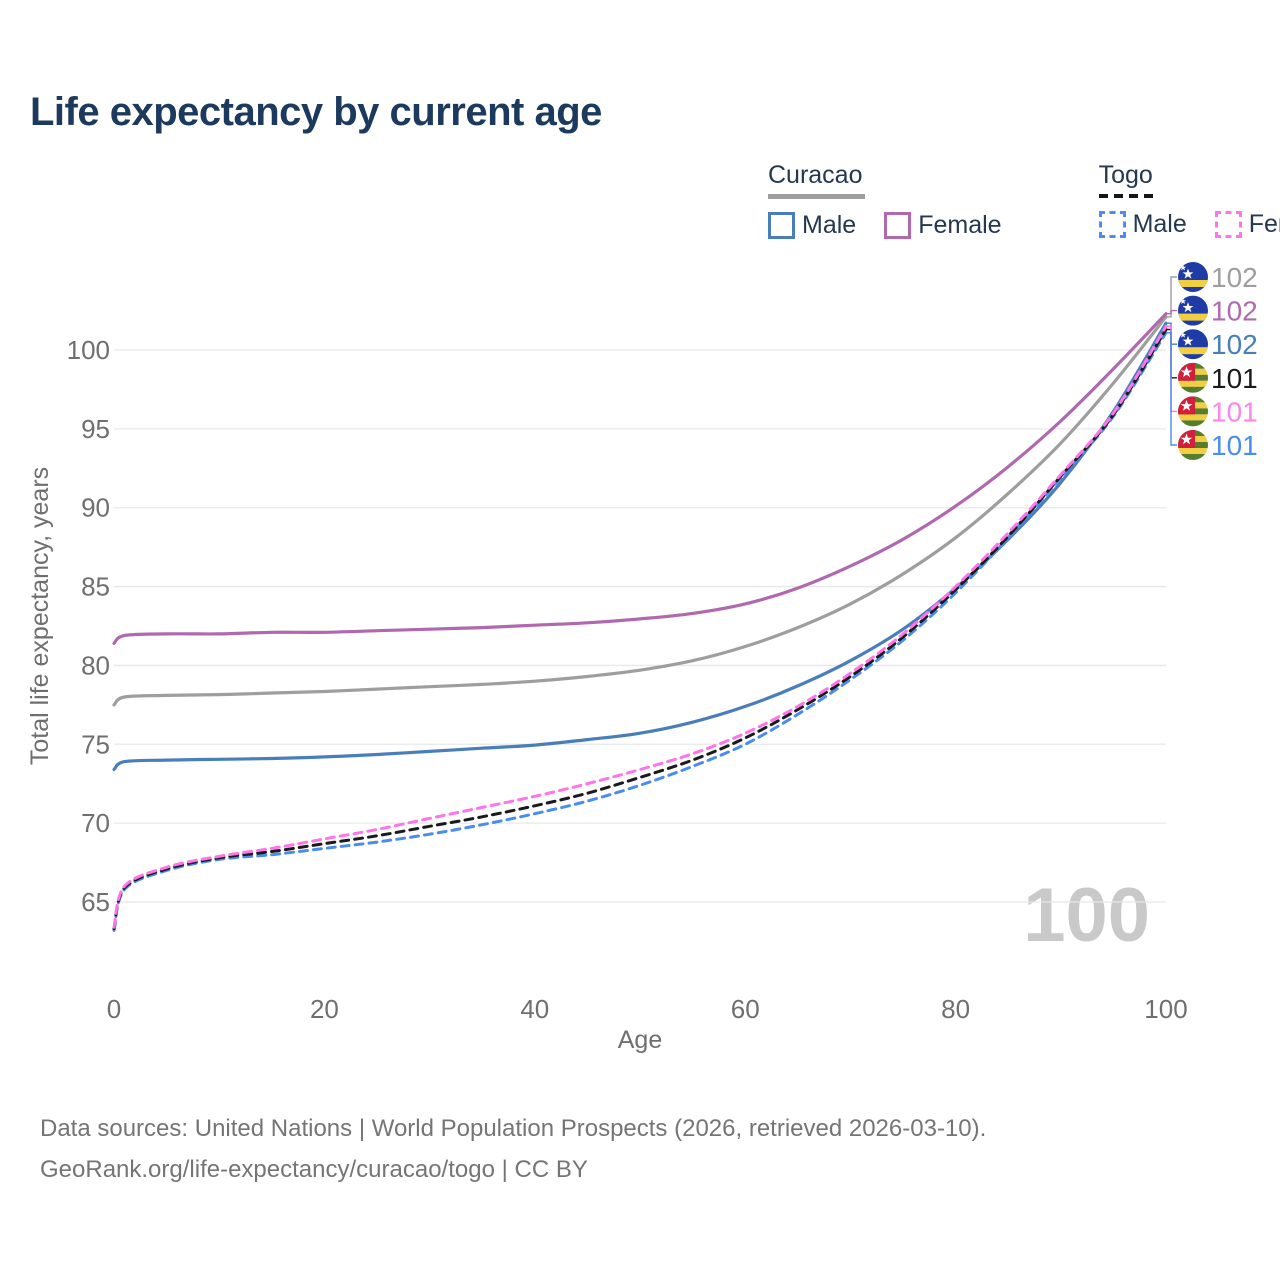 The image size is (1280, 1280). Describe the element at coordinates (1234, 378) in the screenshot. I see `end-value-label-togo-both-sexes: 101` at that location.